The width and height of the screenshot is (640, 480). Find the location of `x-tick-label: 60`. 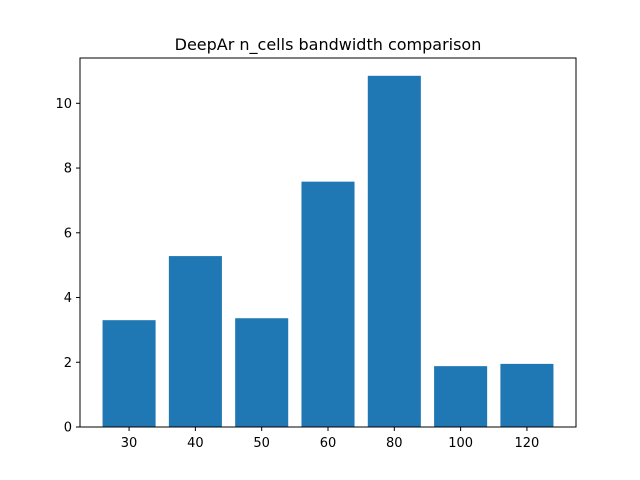

x-tick-label: 60 is located at coordinates (328, 443).